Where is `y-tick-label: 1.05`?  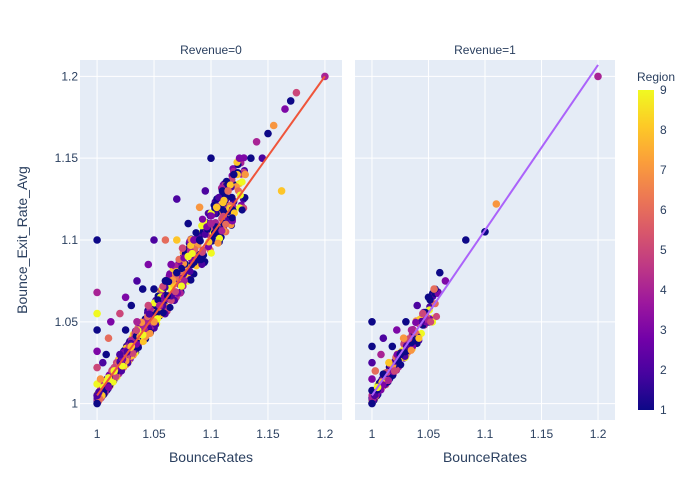
y-tick-label: 1.05 is located at coordinates (67, 322).